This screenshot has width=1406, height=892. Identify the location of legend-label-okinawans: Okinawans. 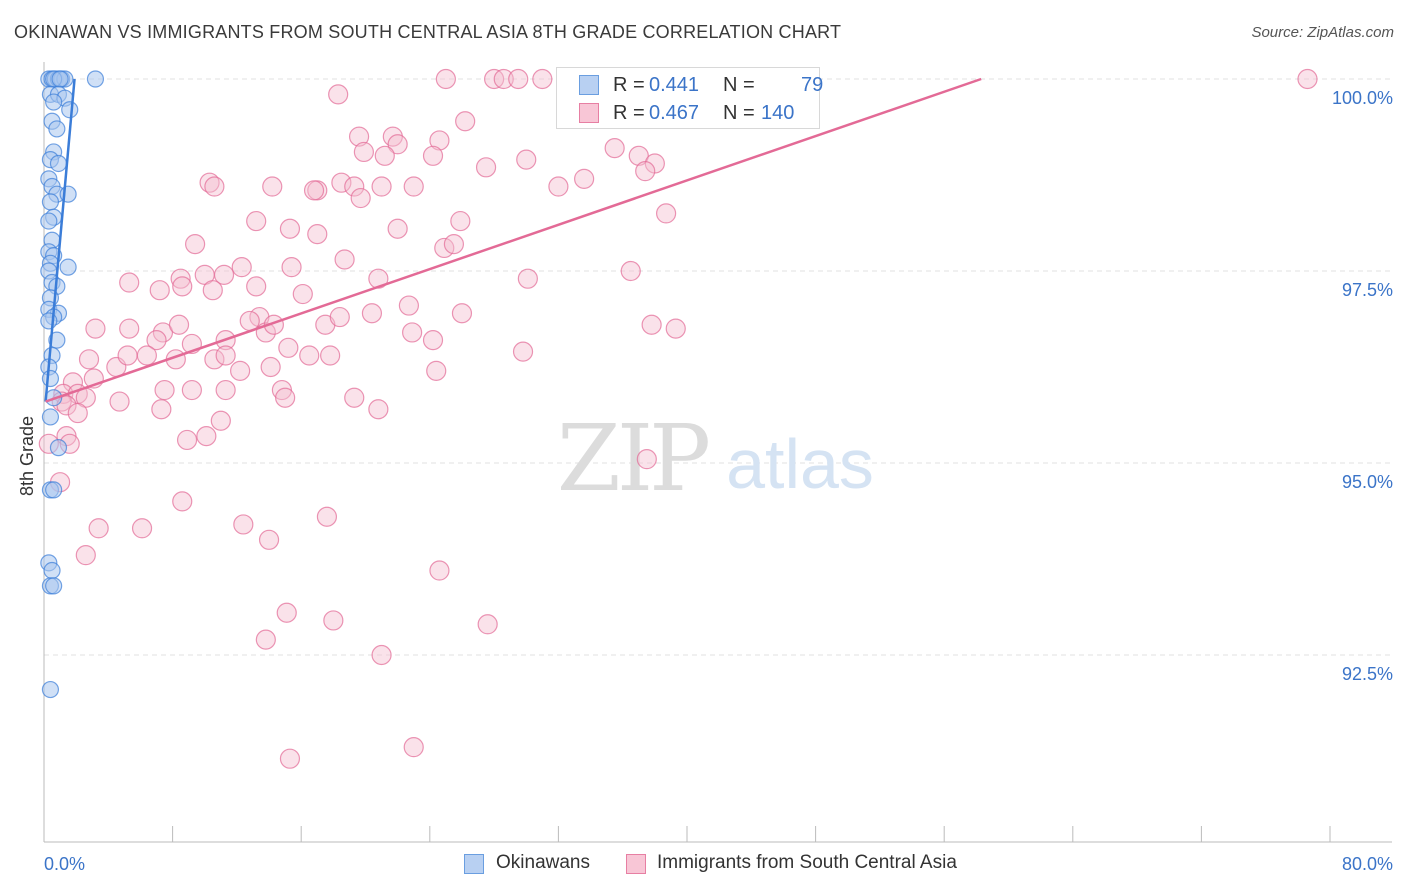
(543, 862).